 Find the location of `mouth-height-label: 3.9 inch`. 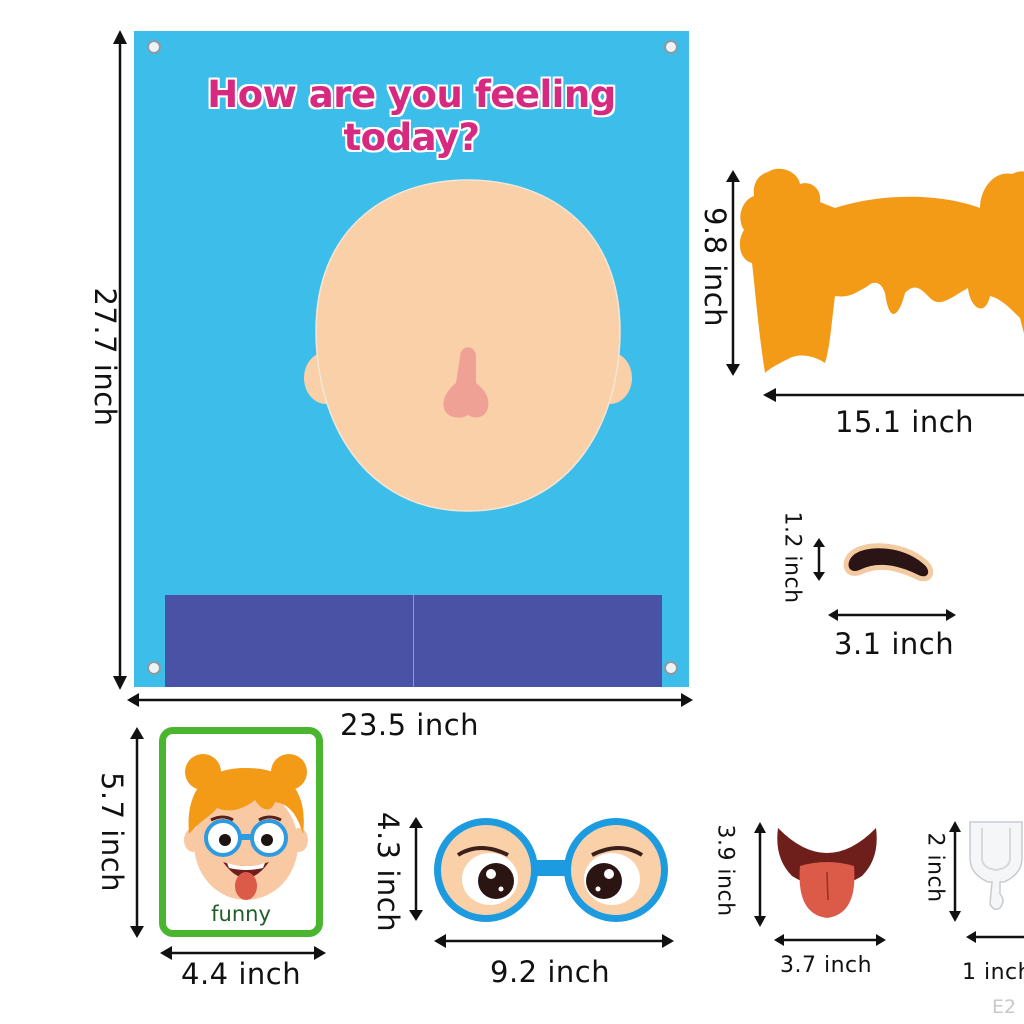

mouth-height-label: 3.9 inch is located at coordinates (725, 870).